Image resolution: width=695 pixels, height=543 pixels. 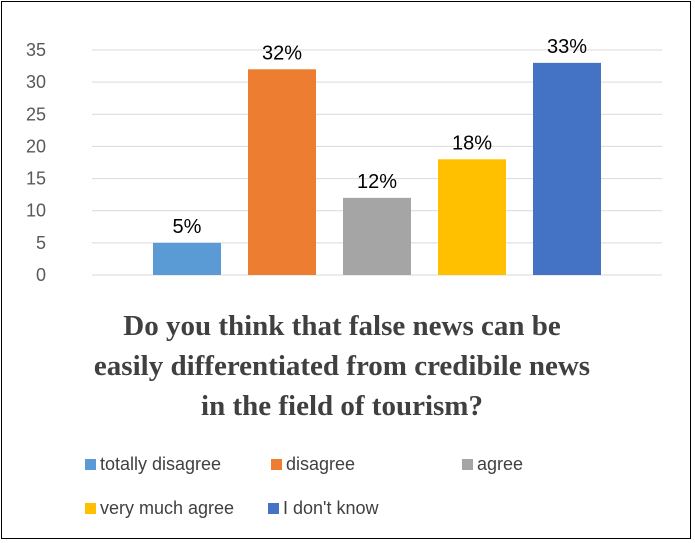 I want to click on legend-label: very much agree, so click(x=167, y=508).